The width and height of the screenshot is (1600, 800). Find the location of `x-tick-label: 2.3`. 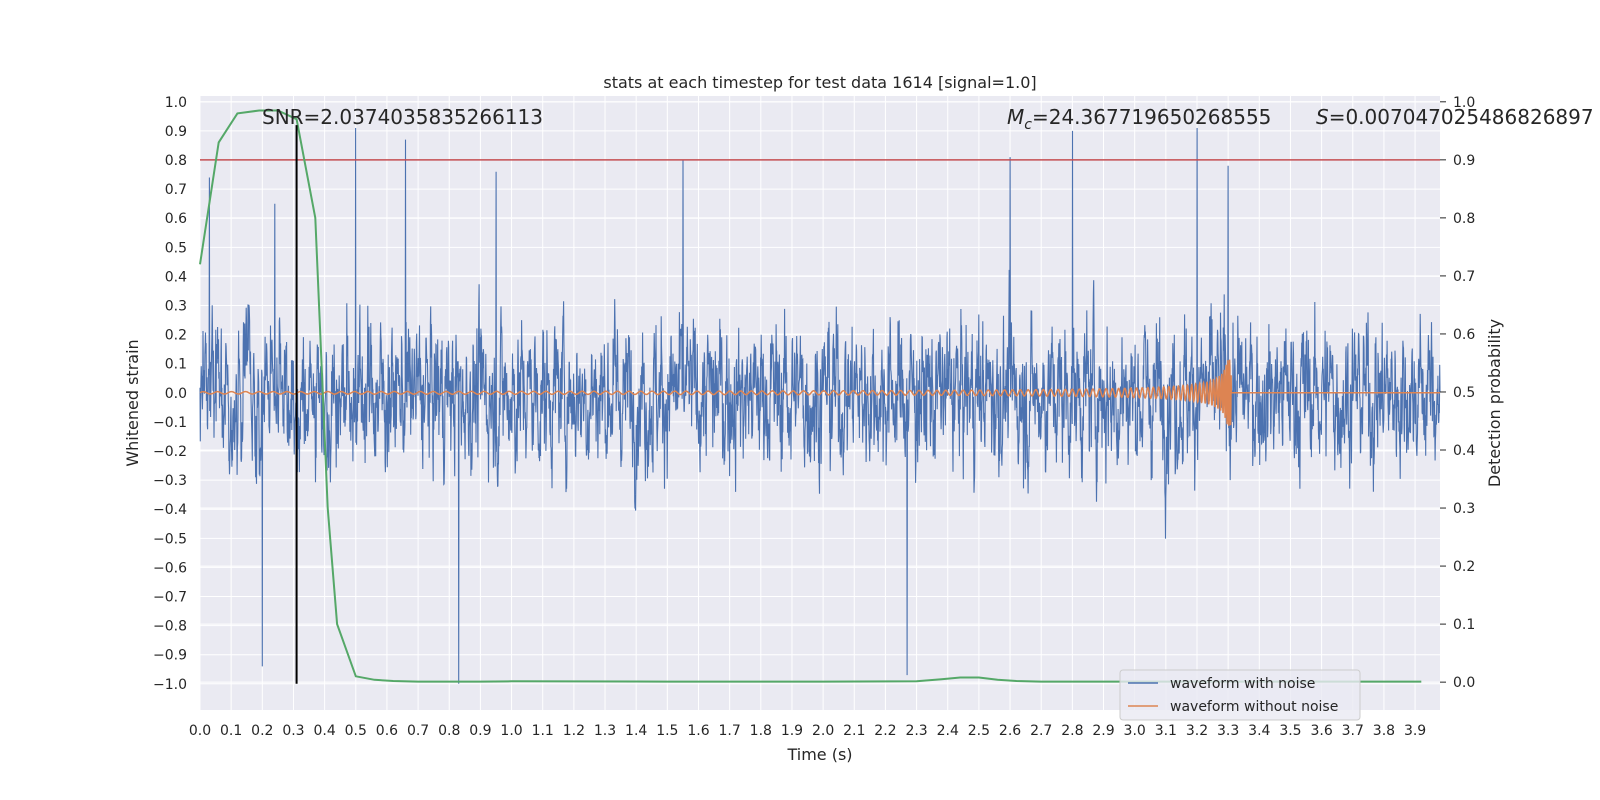

x-tick-label: 2.3 is located at coordinates (916, 731).